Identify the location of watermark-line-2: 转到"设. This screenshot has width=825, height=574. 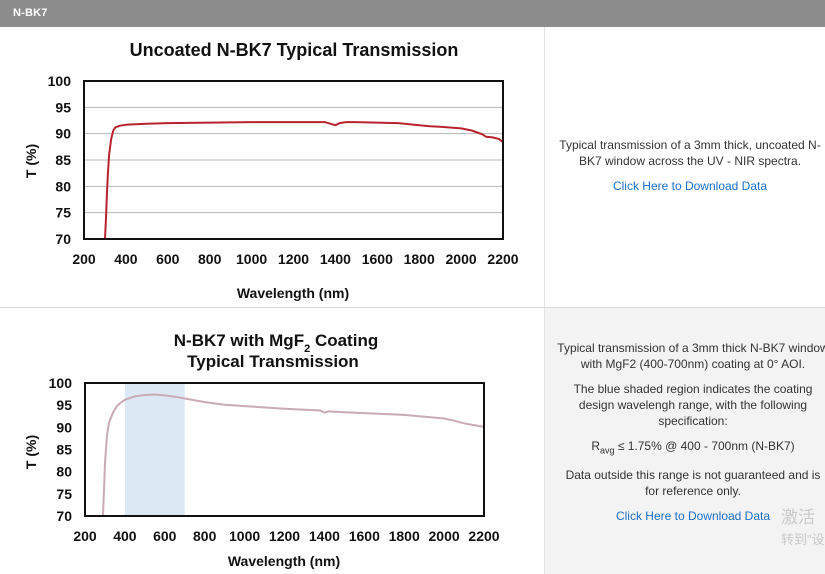
(803, 539).